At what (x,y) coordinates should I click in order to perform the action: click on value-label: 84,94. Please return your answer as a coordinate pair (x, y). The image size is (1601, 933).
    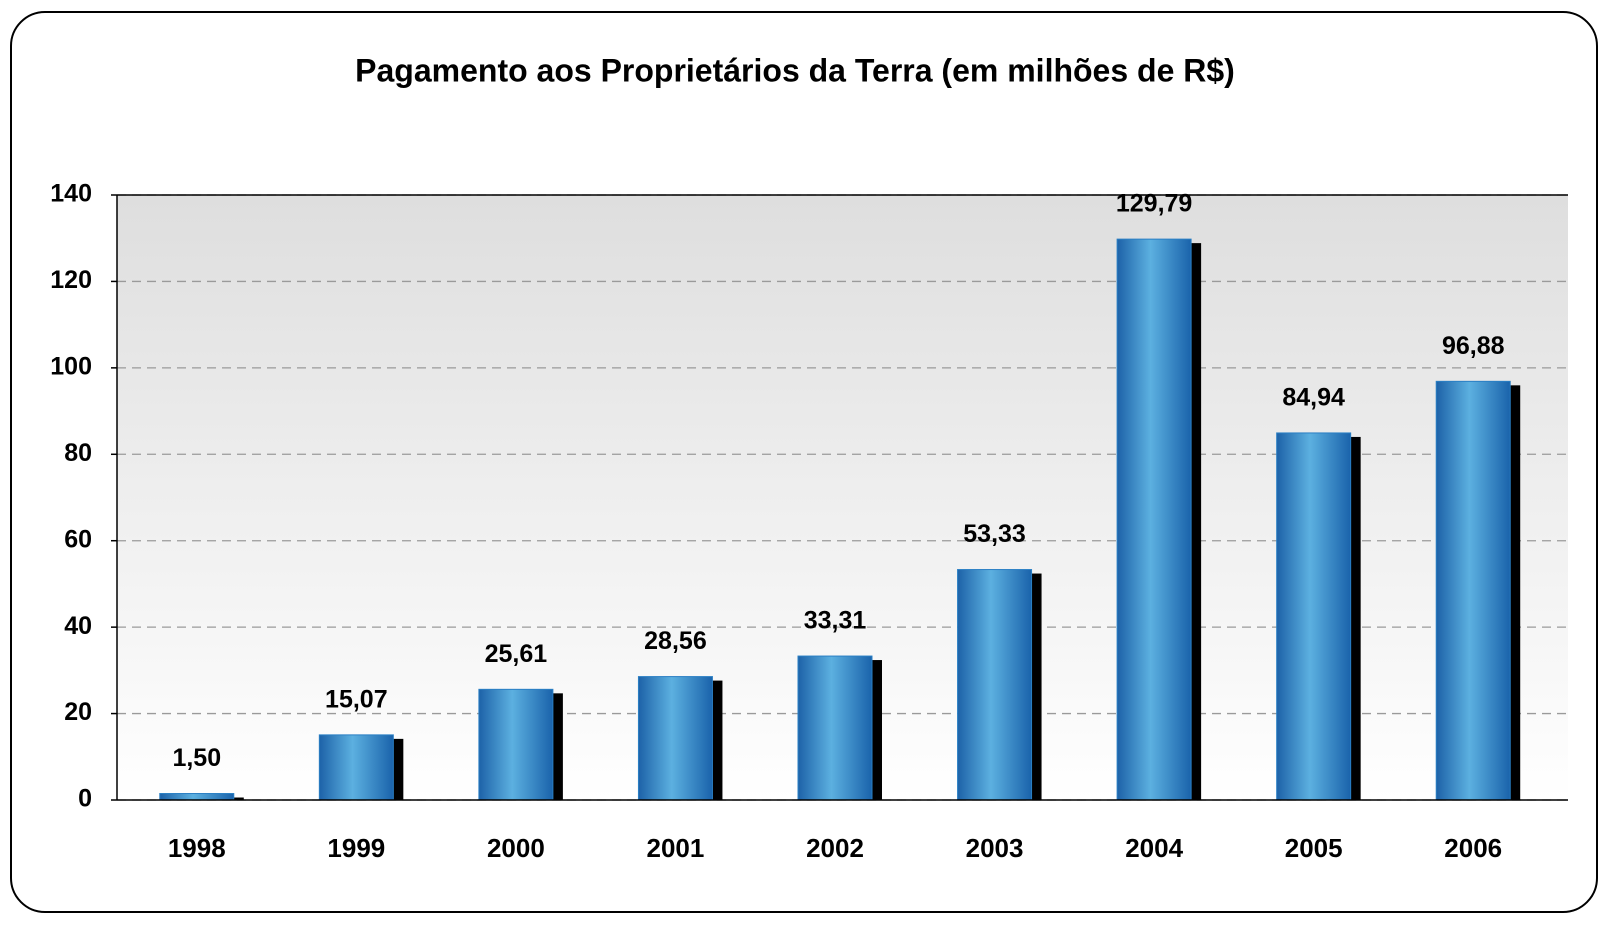
    Looking at the image, I should click on (1313, 398).